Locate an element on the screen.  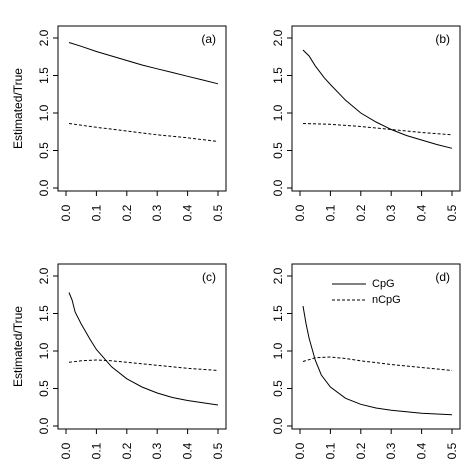
panel-label: (c) is located at coordinates (209, 277).